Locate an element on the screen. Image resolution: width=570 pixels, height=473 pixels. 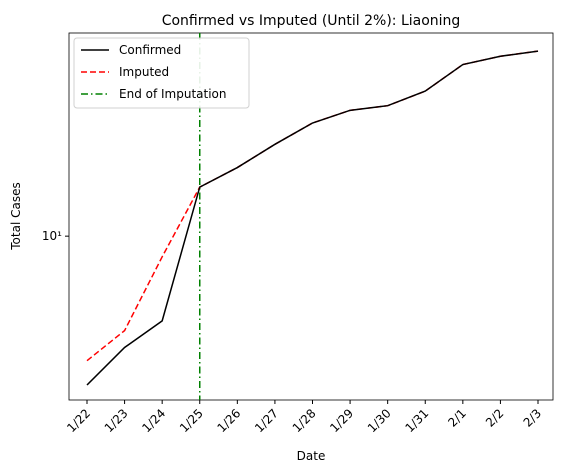
x-tick-label: 1/25 is located at coordinates (191, 420).